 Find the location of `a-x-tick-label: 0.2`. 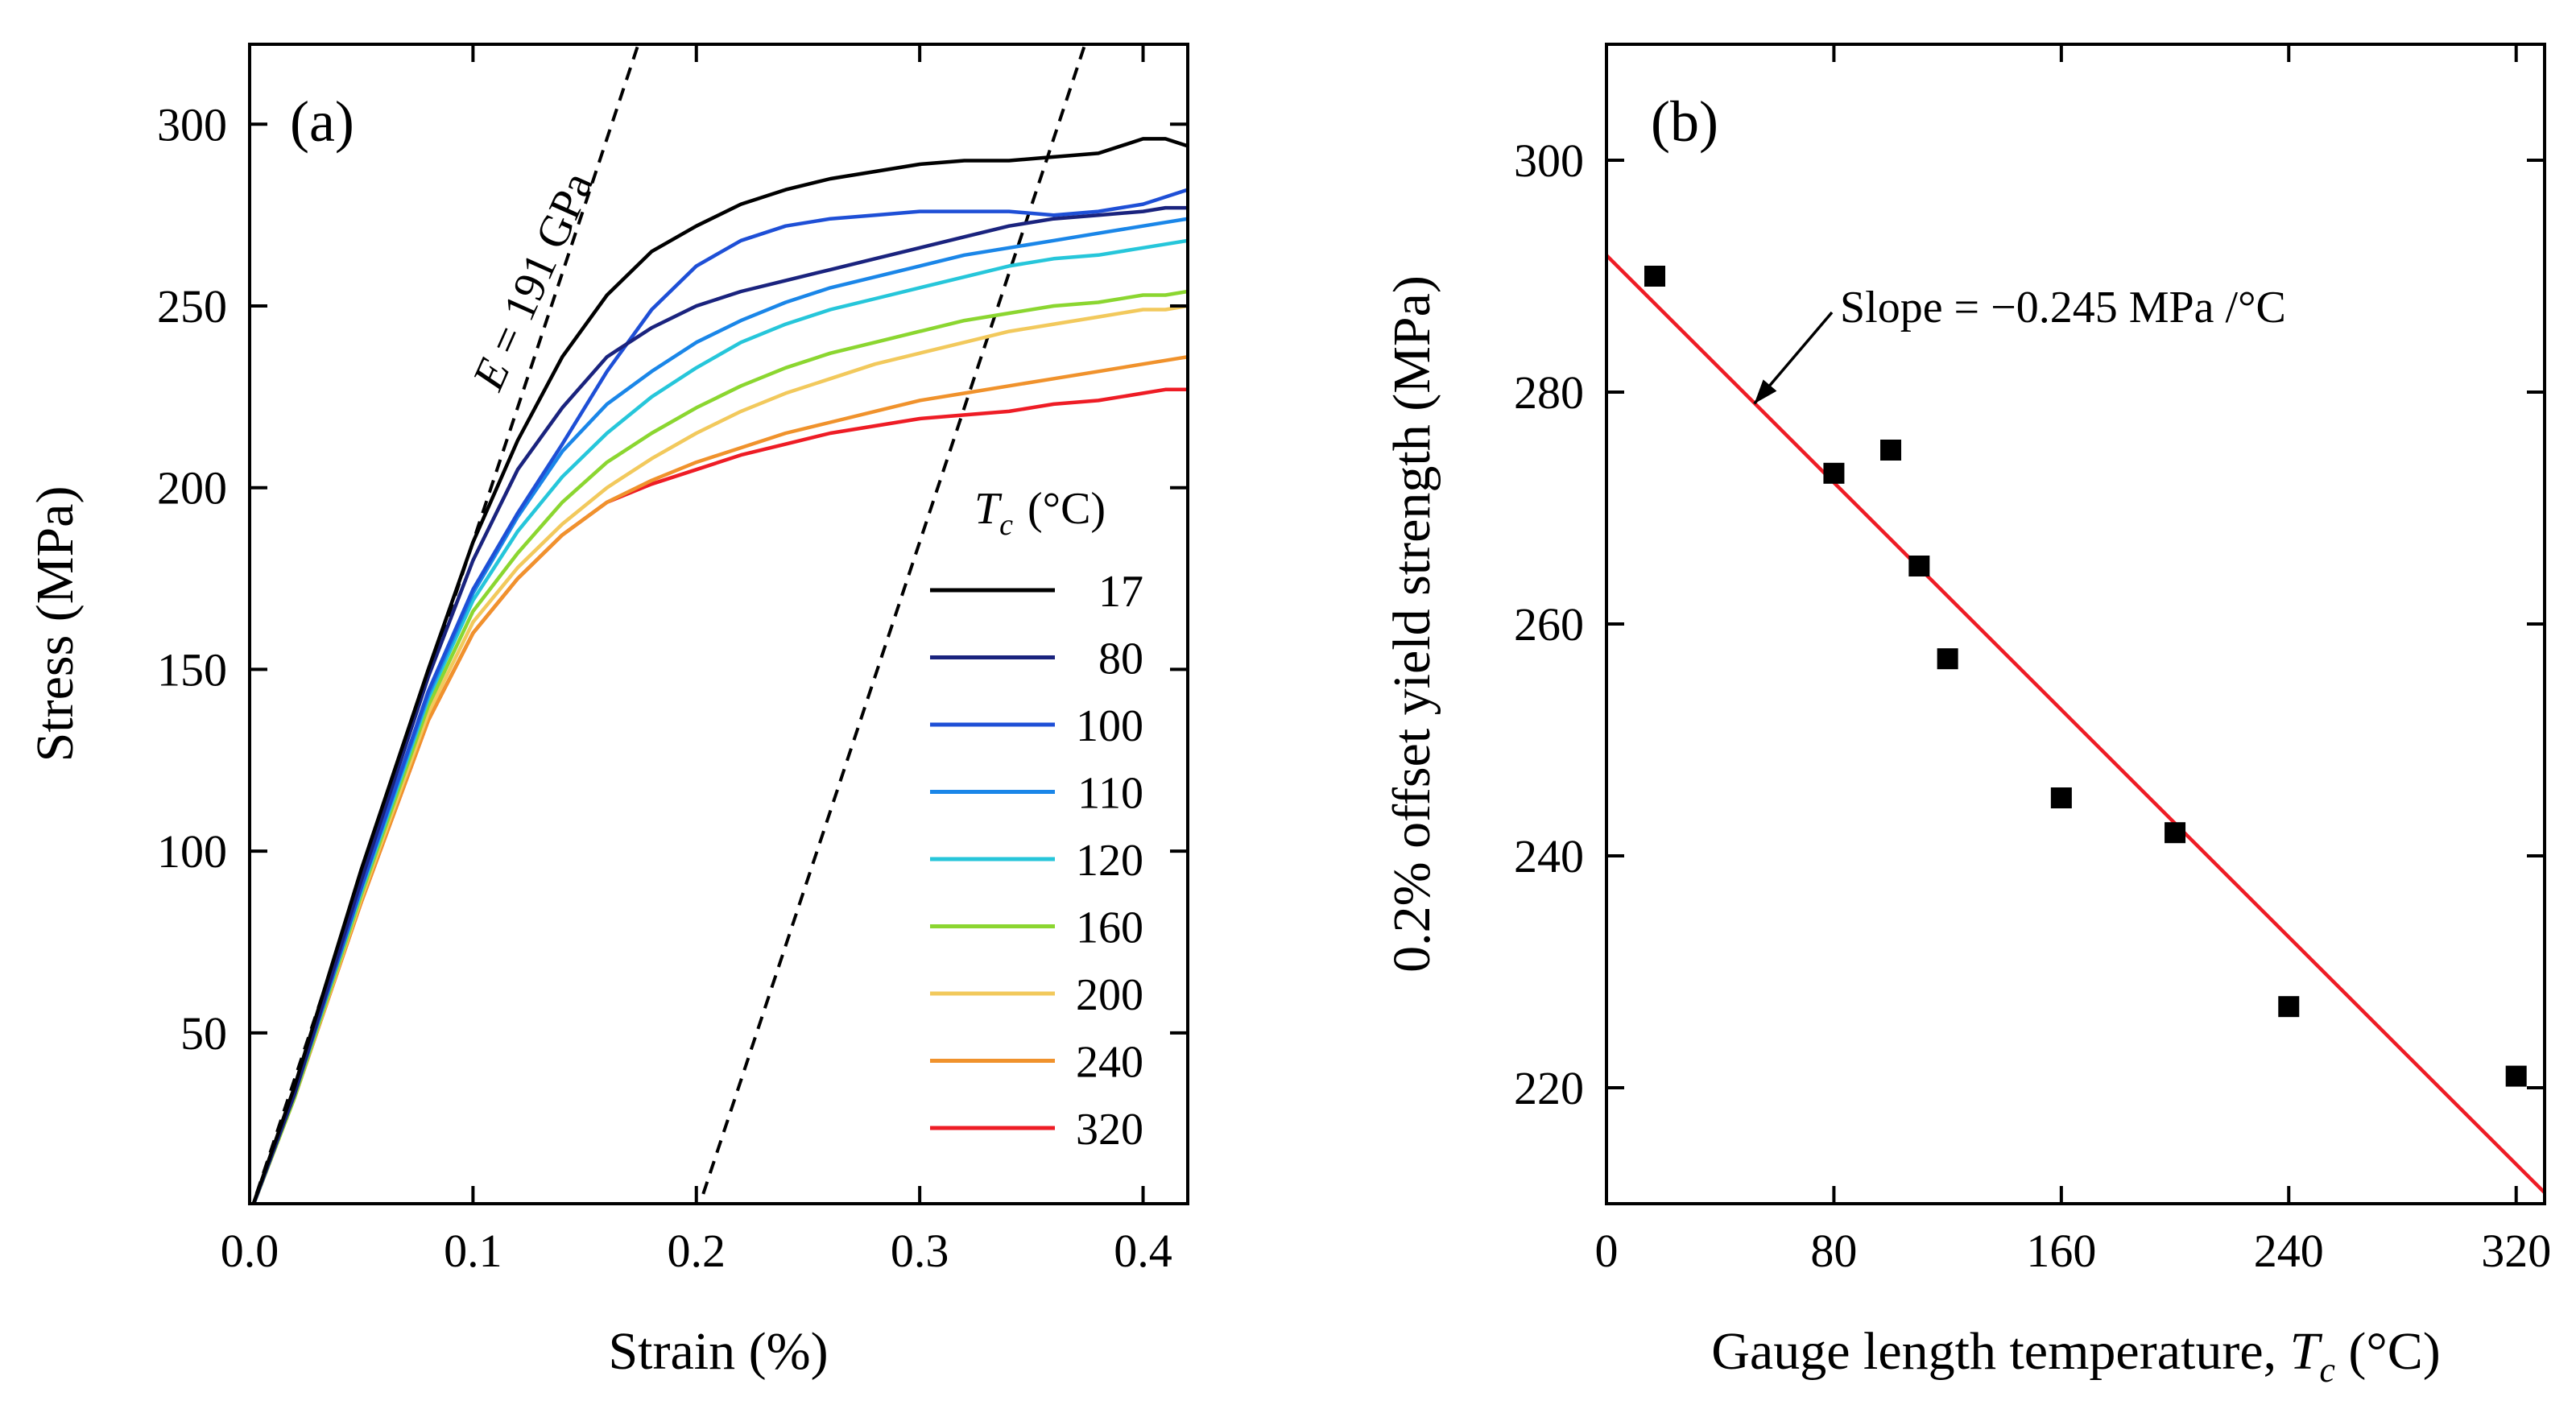

a-x-tick-label: 0.2 is located at coordinates (697, 1251).